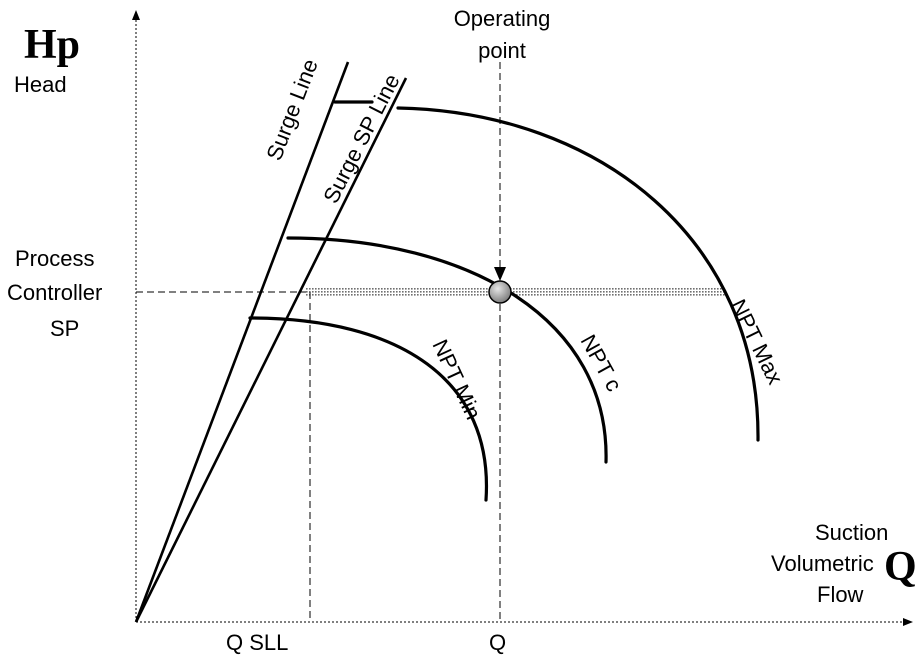  What do you see at coordinates (497, 642) in the screenshot?
I see `q-tick-label: Q` at bounding box center [497, 642].